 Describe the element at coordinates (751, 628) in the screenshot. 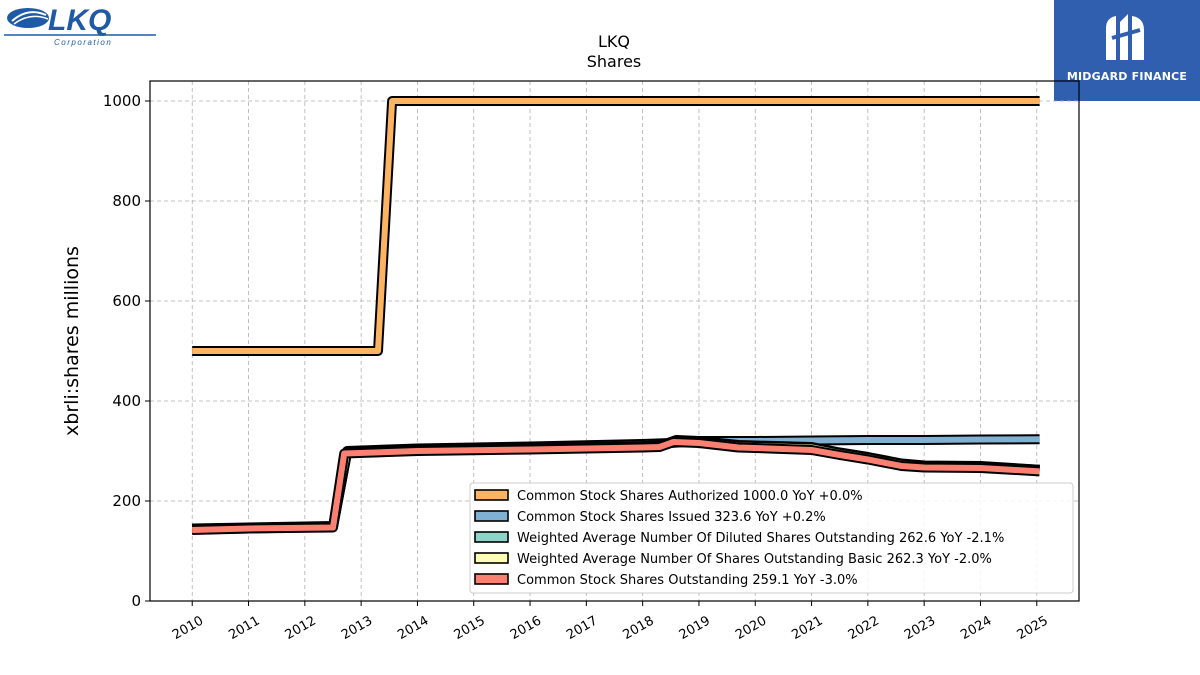

I see `x-tick-label: 2020` at that location.